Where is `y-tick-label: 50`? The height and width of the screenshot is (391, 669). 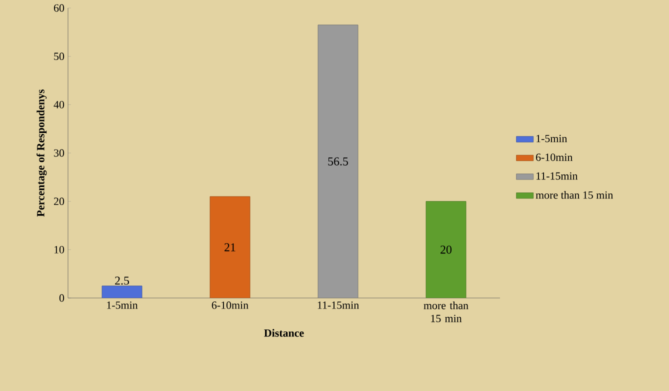 y-tick-label: 50 is located at coordinates (59, 56).